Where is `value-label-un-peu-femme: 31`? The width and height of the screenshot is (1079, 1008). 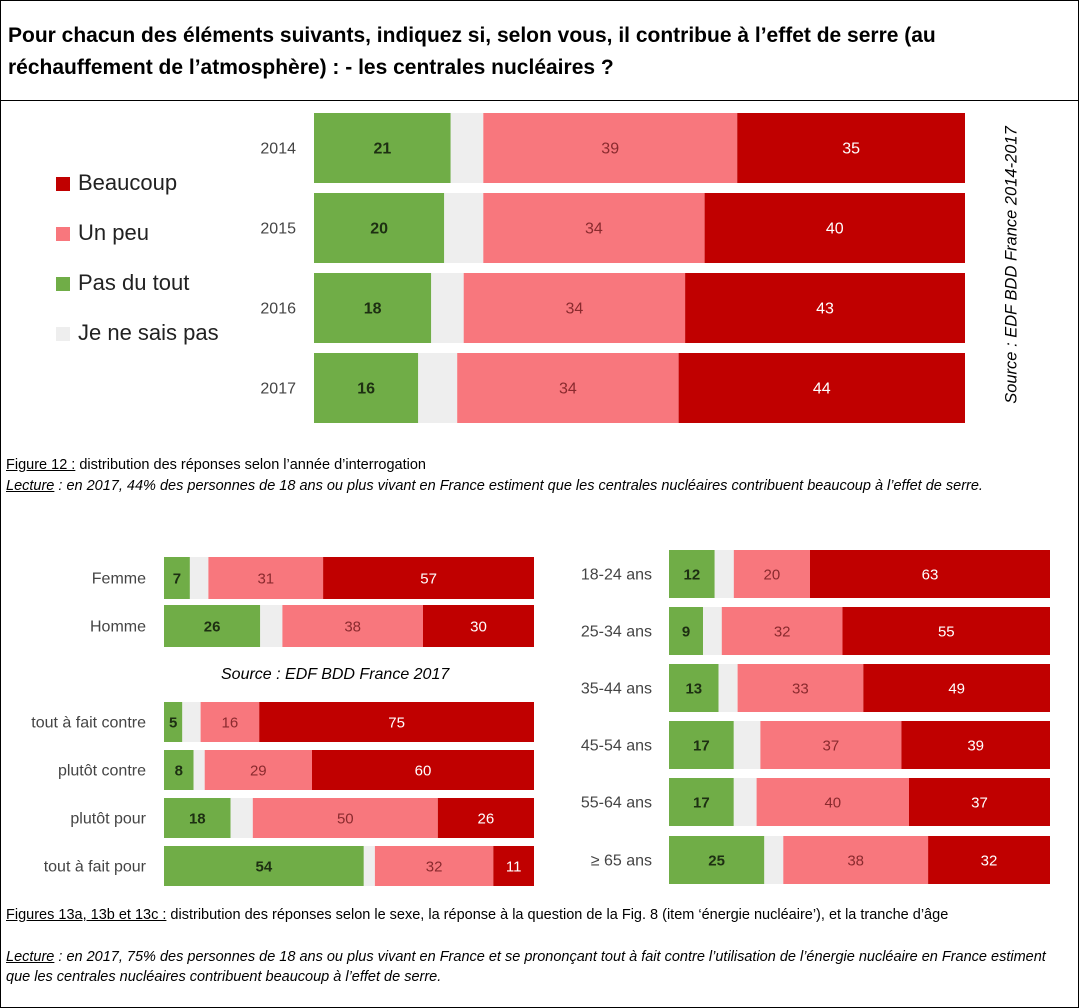 value-label-un-peu-femme: 31 is located at coordinates (265, 578).